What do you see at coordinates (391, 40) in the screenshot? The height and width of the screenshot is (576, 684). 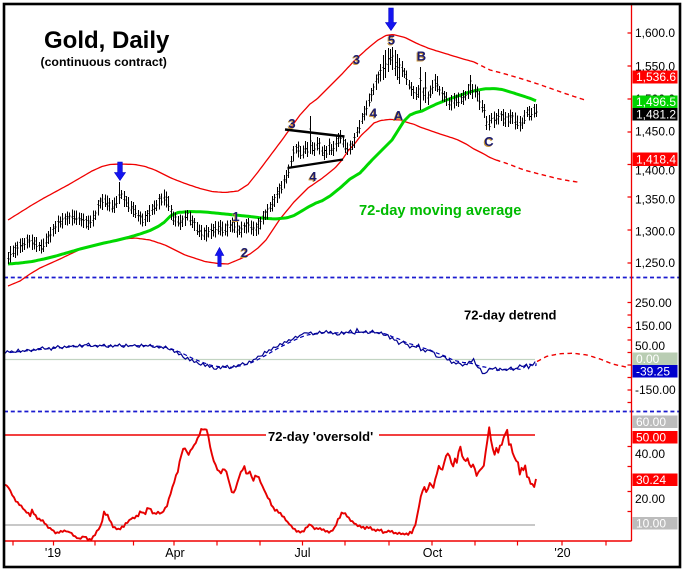 I see `svg-text: 5` at bounding box center [391, 40].